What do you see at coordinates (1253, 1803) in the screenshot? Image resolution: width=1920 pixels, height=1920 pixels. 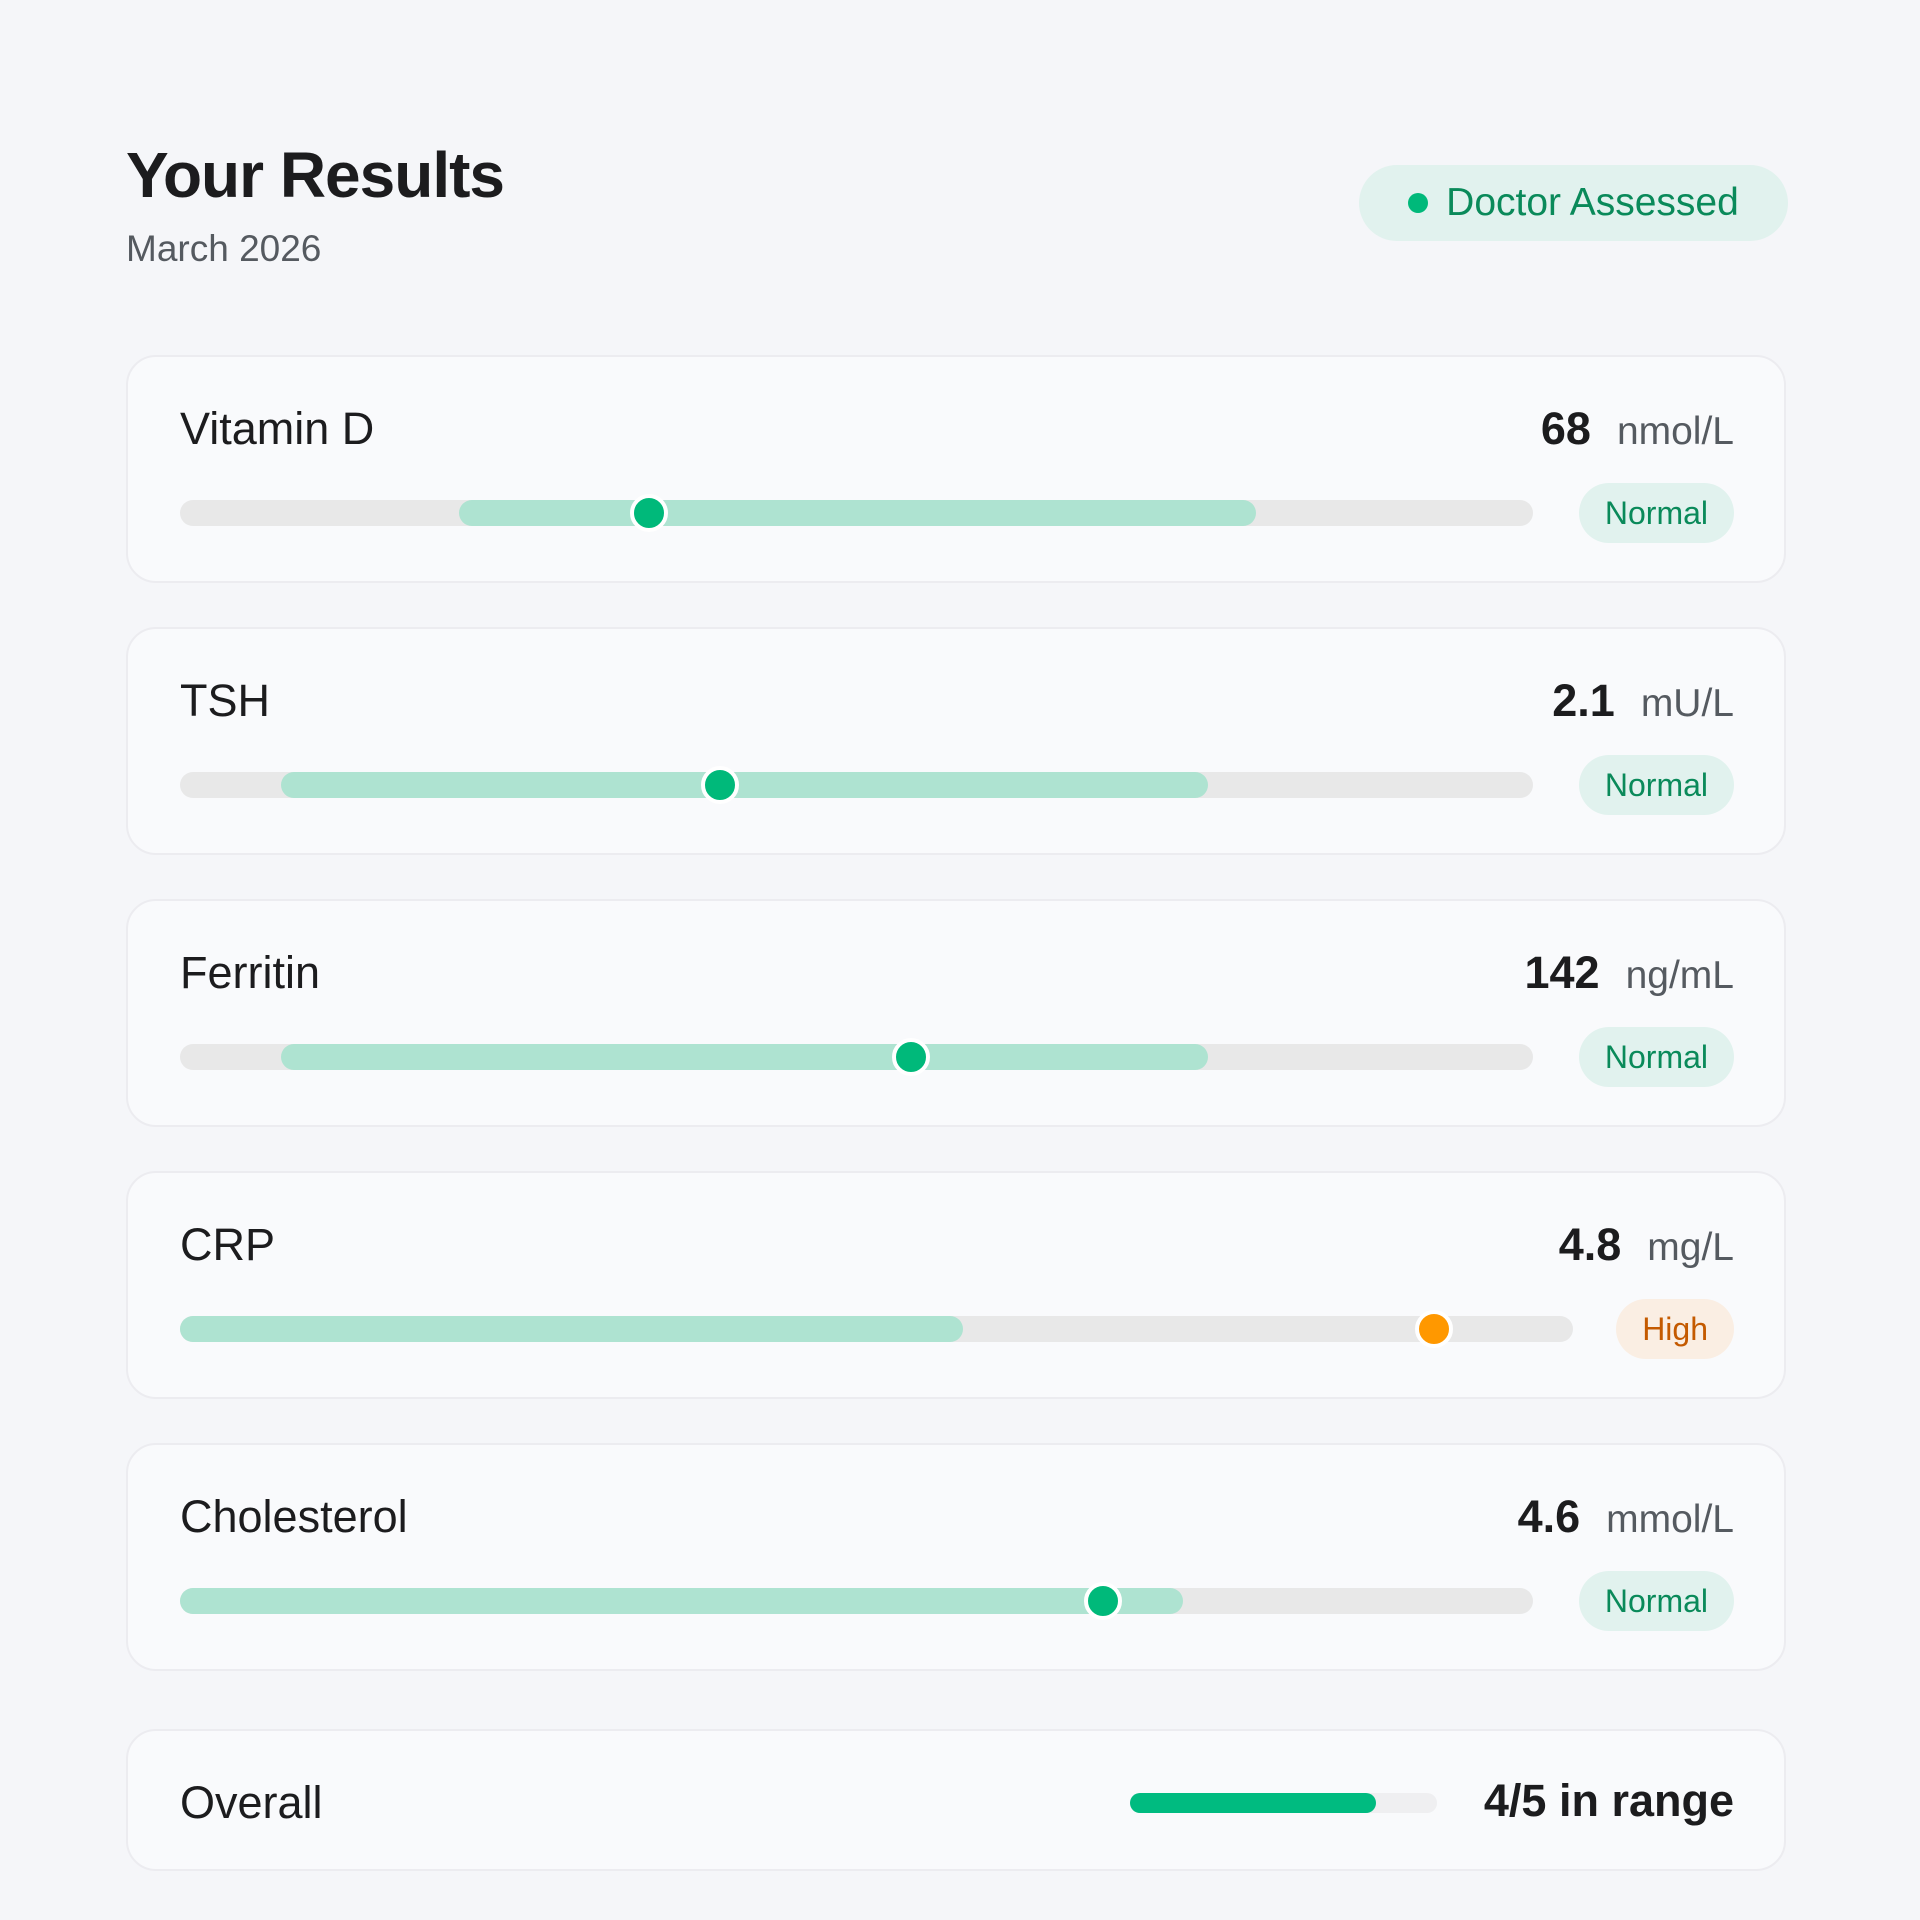 I see `overall-progress-fill` at bounding box center [1253, 1803].